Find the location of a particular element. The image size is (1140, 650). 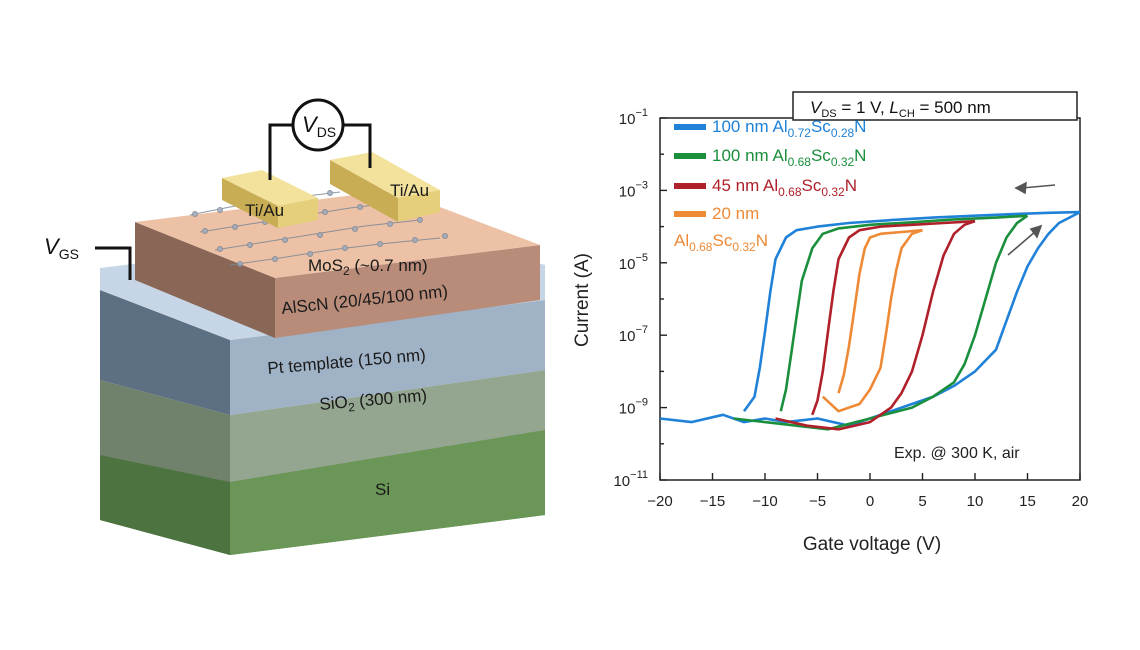

alscn-layer-face is located at coordinates (407, 291).